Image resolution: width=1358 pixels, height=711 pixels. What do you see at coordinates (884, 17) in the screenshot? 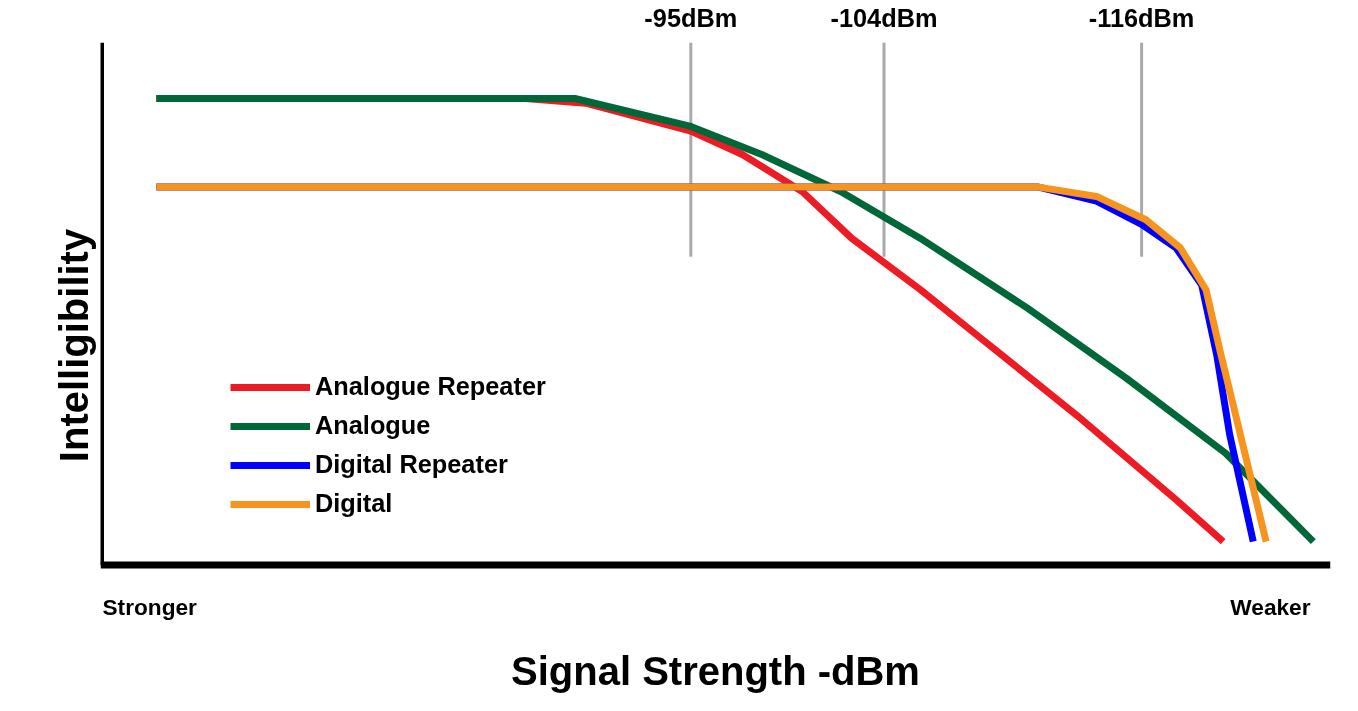
I see `x-tick-label: -104dBm` at bounding box center [884, 17].